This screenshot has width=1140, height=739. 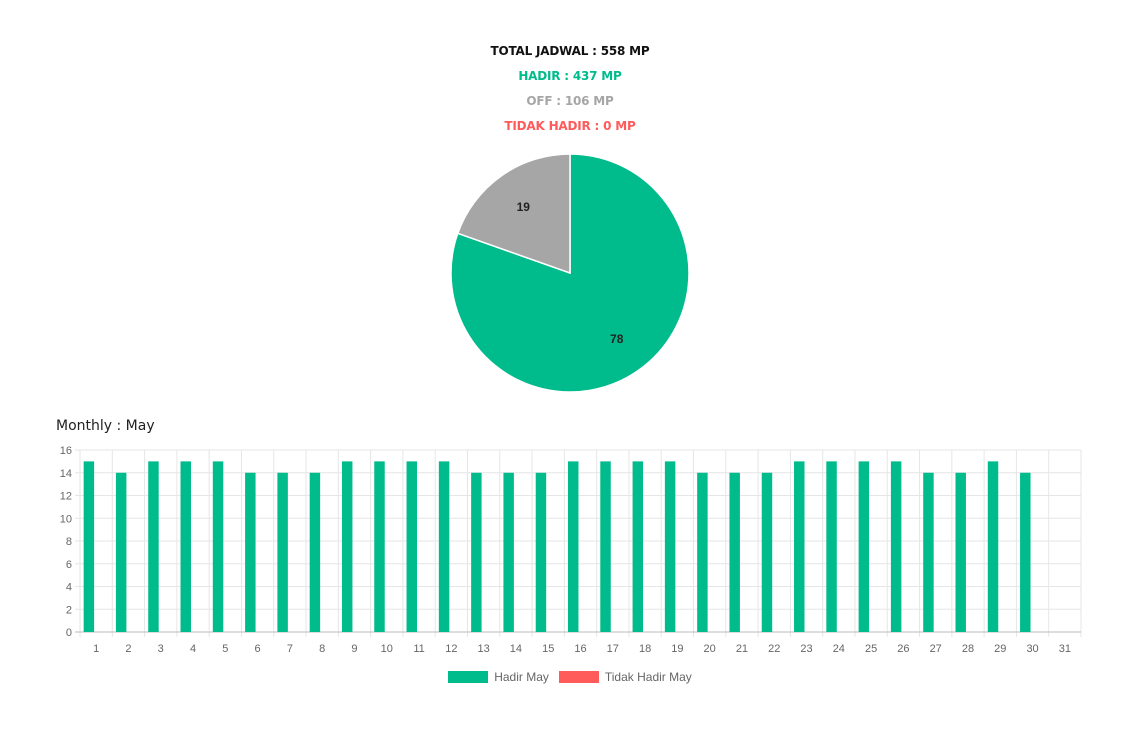 I want to click on x-tick-label: 8, so click(x=322, y=649).